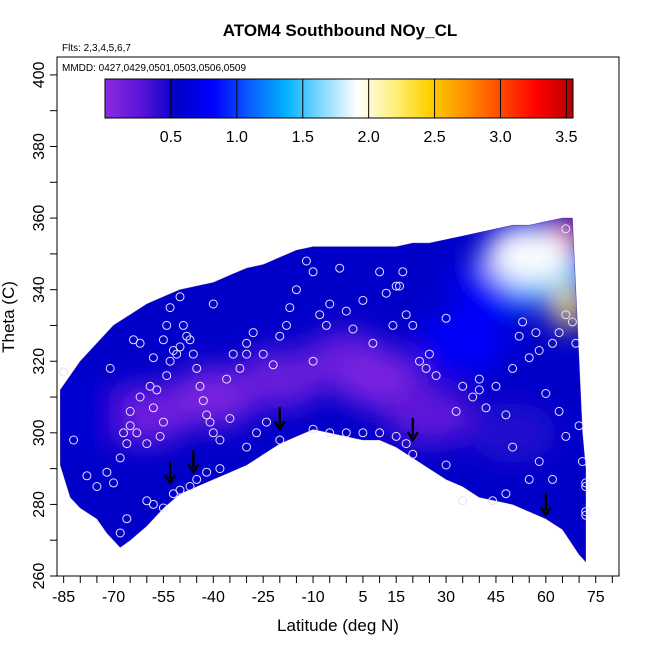  Describe the element at coordinates (396, 597) in the screenshot. I see `x-tick-label: 15` at that location.